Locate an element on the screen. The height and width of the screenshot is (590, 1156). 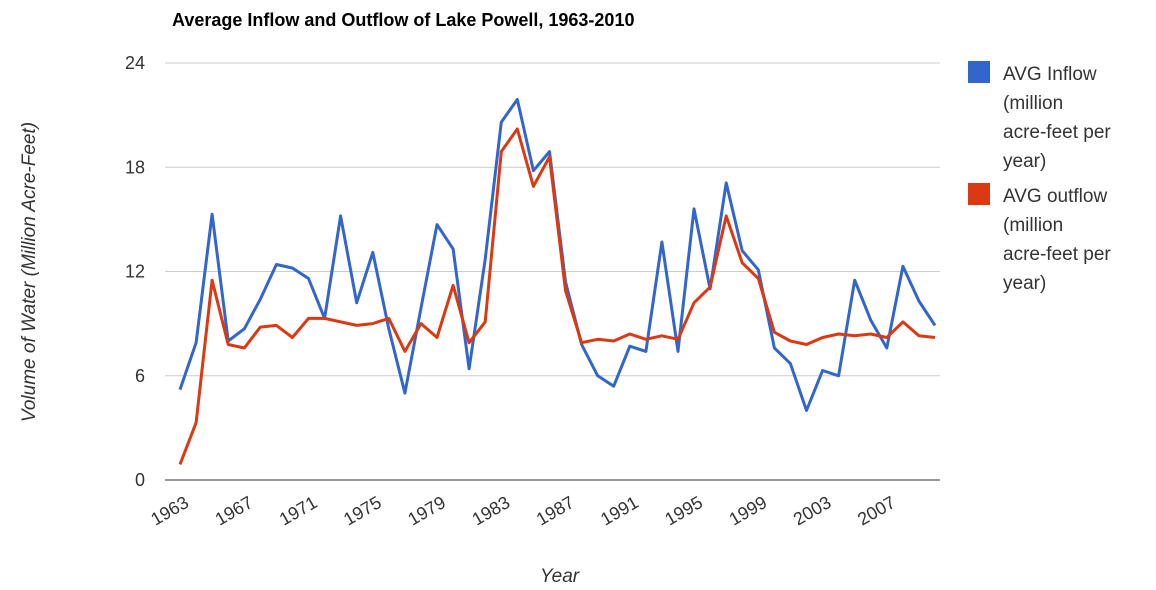
x-axis-title: Year is located at coordinates (560, 575).